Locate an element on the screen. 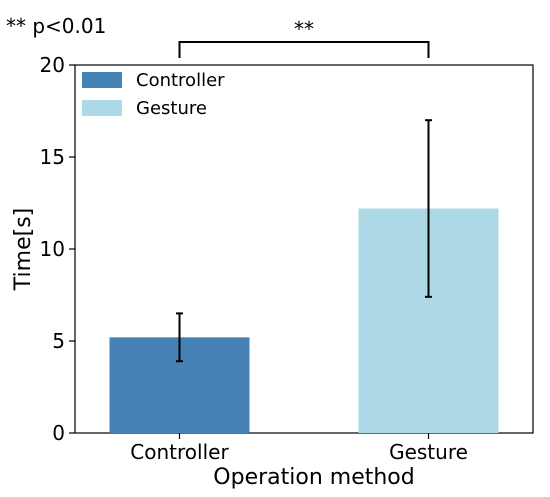 The width and height of the screenshot is (550, 497). y-tick-label: 5 is located at coordinates (58, 341).